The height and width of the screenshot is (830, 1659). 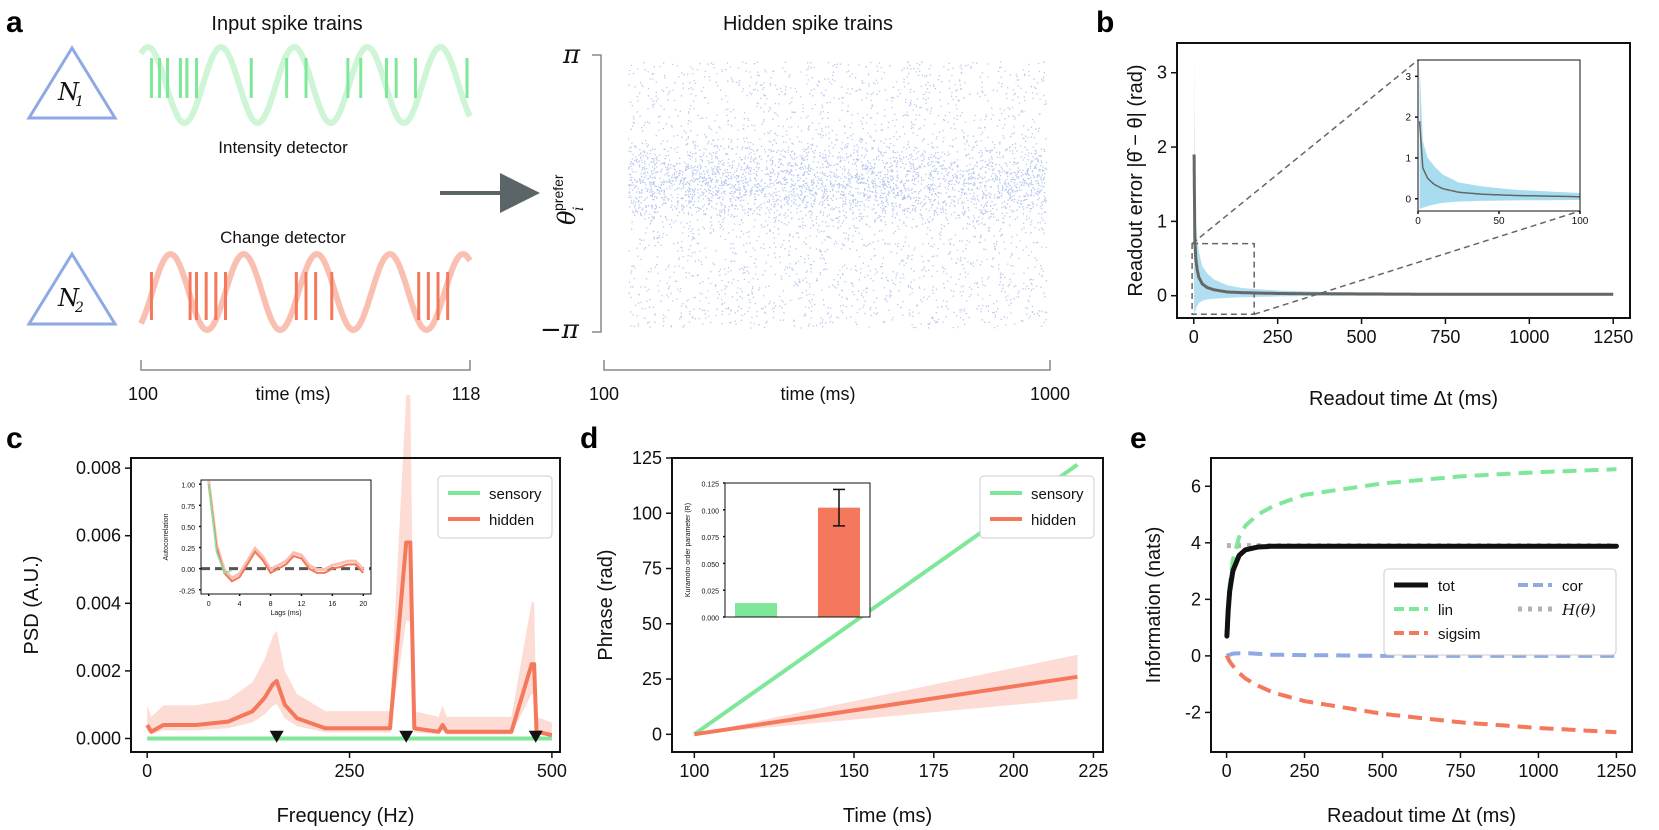 I want to click on c-legend-label: sensory, so click(x=515, y=494).